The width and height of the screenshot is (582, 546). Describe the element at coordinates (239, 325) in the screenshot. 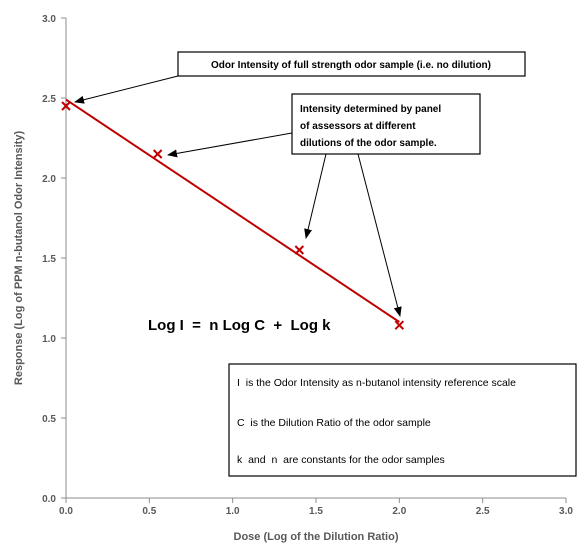

I see `equation-text: Log I = n Log C + Log k` at that location.